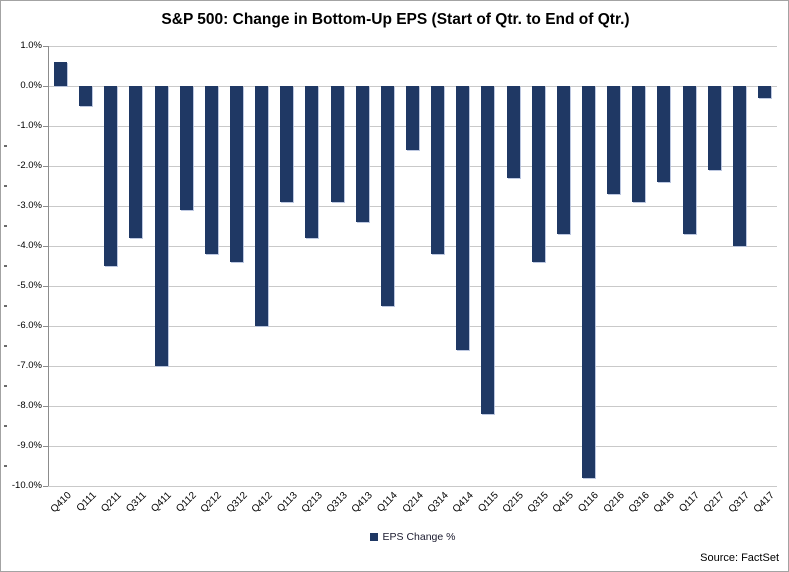  What do you see at coordinates (31, 85) in the screenshot?
I see `y-tick-label: 0.0%` at bounding box center [31, 85].